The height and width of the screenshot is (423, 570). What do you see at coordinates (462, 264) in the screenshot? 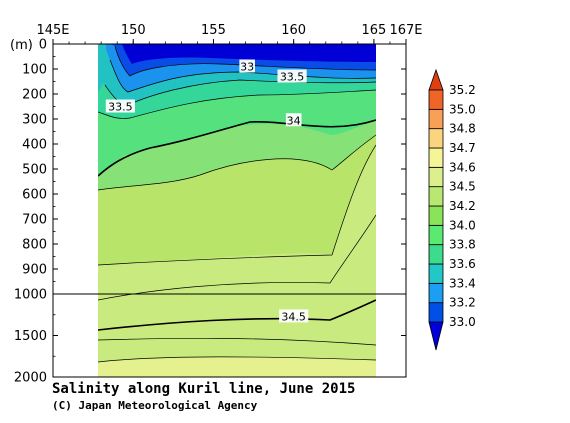
I see `colorbar-label: 33.6` at bounding box center [462, 264].